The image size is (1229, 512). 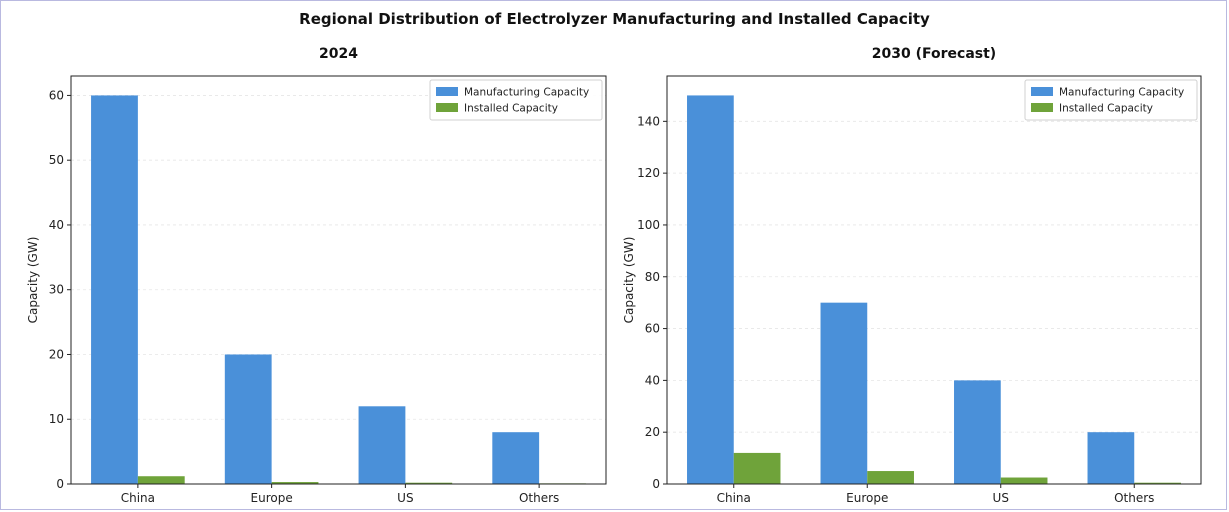 I want to click on y-tick-label: 120, so click(x=648, y=173).